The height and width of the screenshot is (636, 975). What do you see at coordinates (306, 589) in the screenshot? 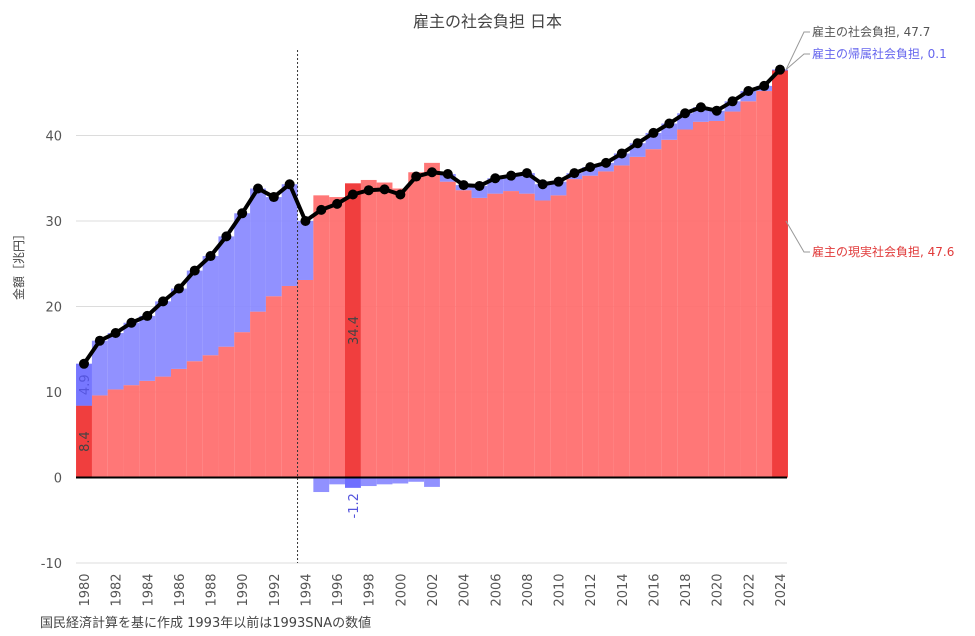
I see `x-tick-label: 1994` at bounding box center [306, 589].